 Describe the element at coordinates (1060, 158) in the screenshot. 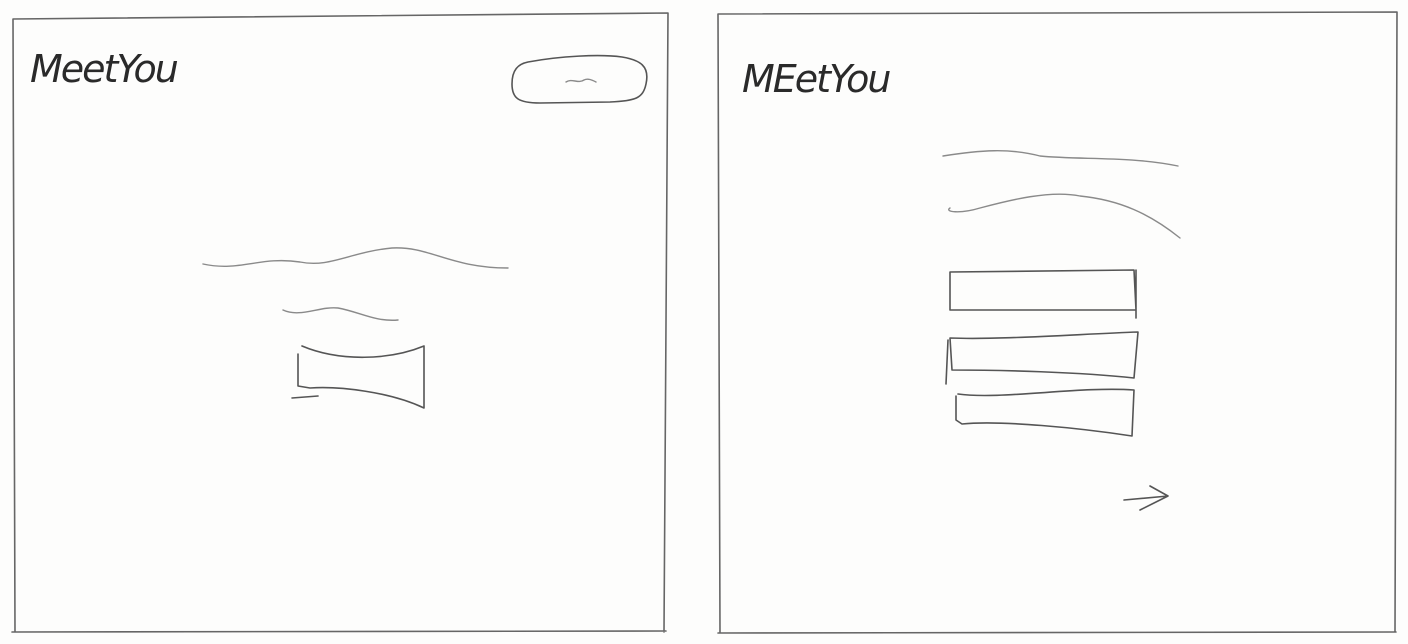

I see `form-title-scribble` at that location.